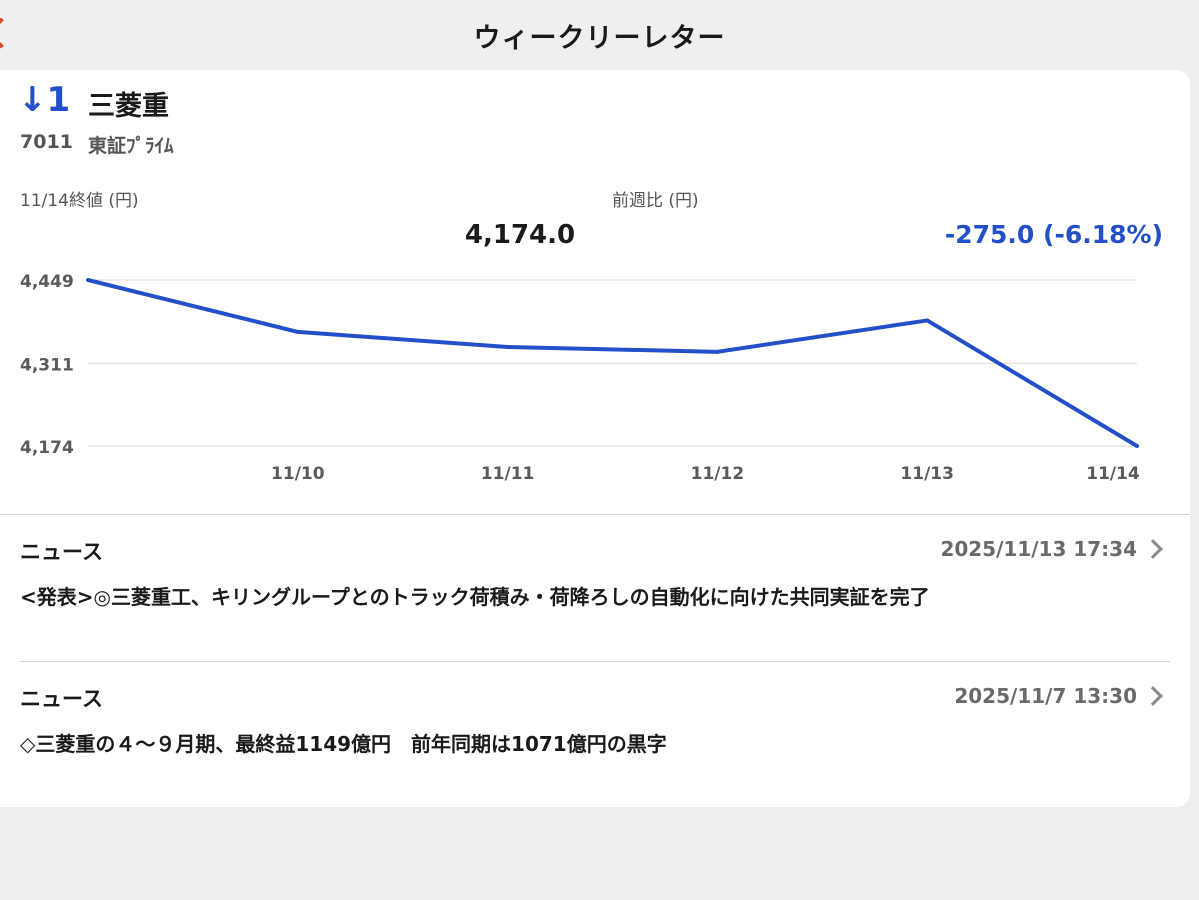 This screenshot has height=900, width=1199. Describe the element at coordinates (599, 38) in the screenshot. I see `page-title: ウィークリーレター` at that location.